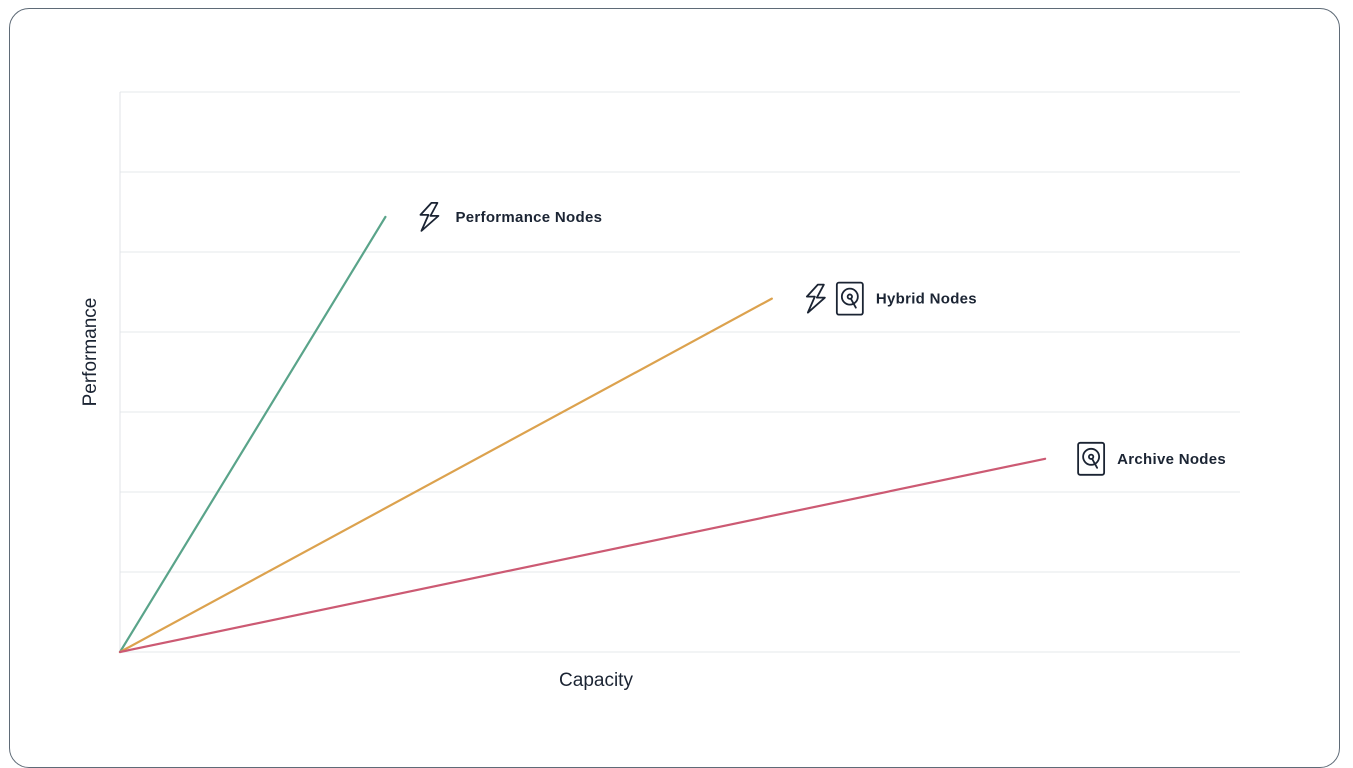 The width and height of the screenshot is (1353, 768). What do you see at coordinates (1171, 459) in the screenshot?
I see `series-label-text: Archive Nodes` at bounding box center [1171, 459].